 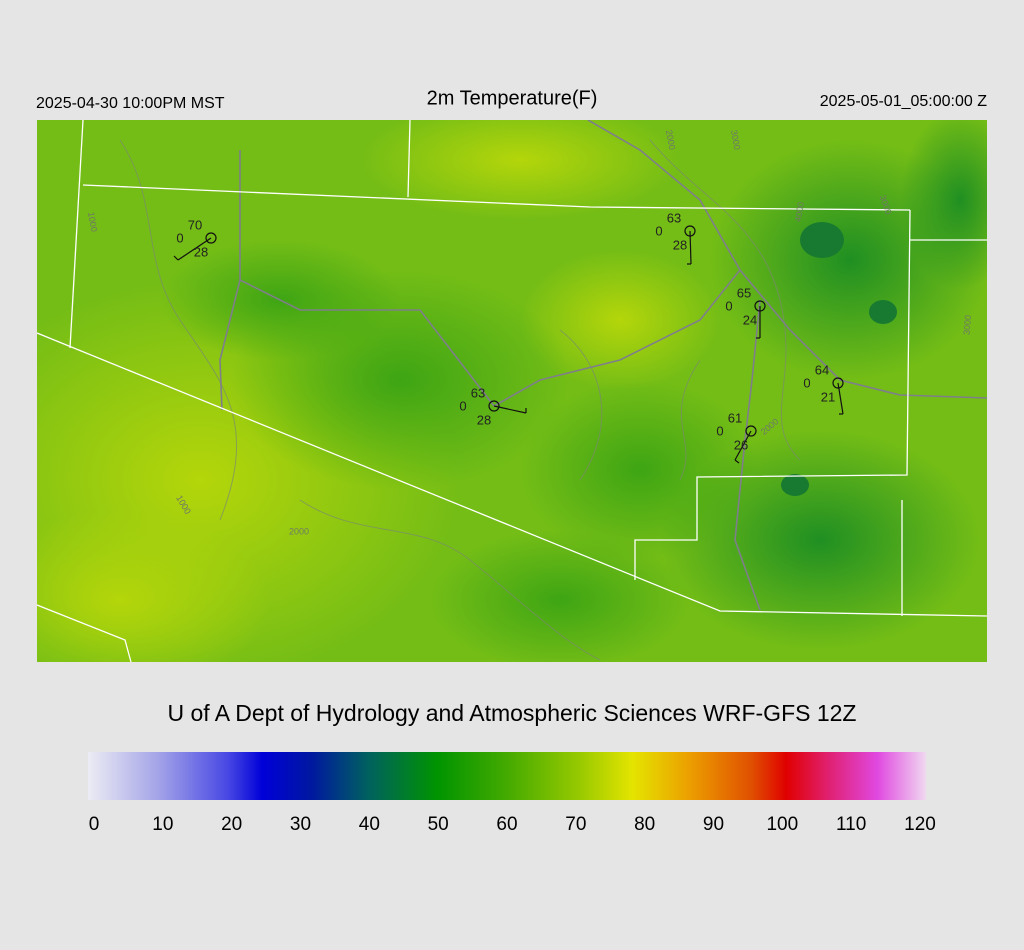 What do you see at coordinates (744, 292) in the screenshot?
I see `station-temp: 65` at bounding box center [744, 292].